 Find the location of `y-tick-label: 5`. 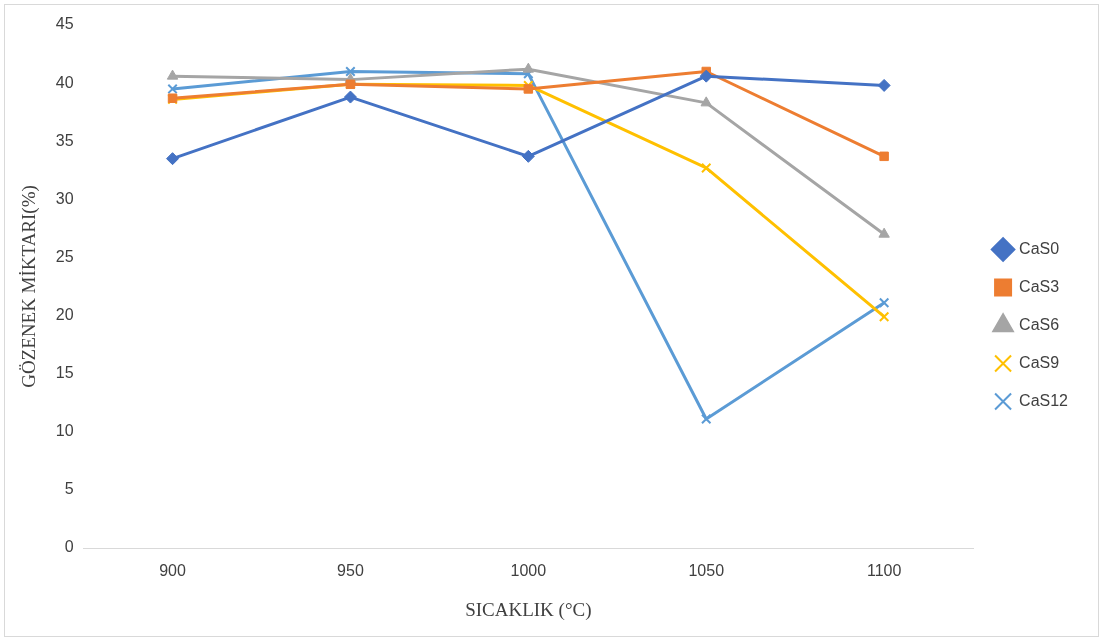

y-tick-label: 5 is located at coordinates (69, 489).